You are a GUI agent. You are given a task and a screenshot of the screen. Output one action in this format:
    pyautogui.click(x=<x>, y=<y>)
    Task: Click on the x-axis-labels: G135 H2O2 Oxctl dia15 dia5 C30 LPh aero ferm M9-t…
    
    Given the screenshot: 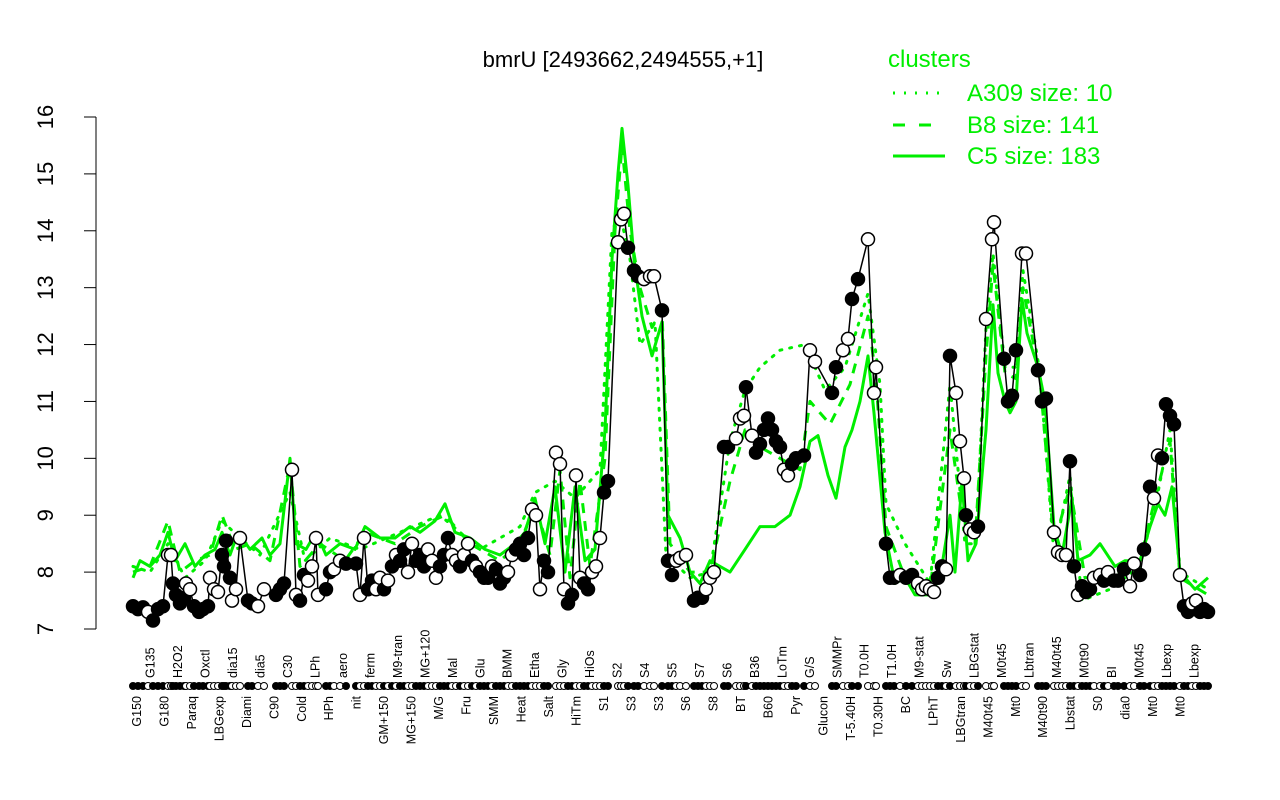 What is the action you would take?
    pyautogui.click(x=665, y=687)
    